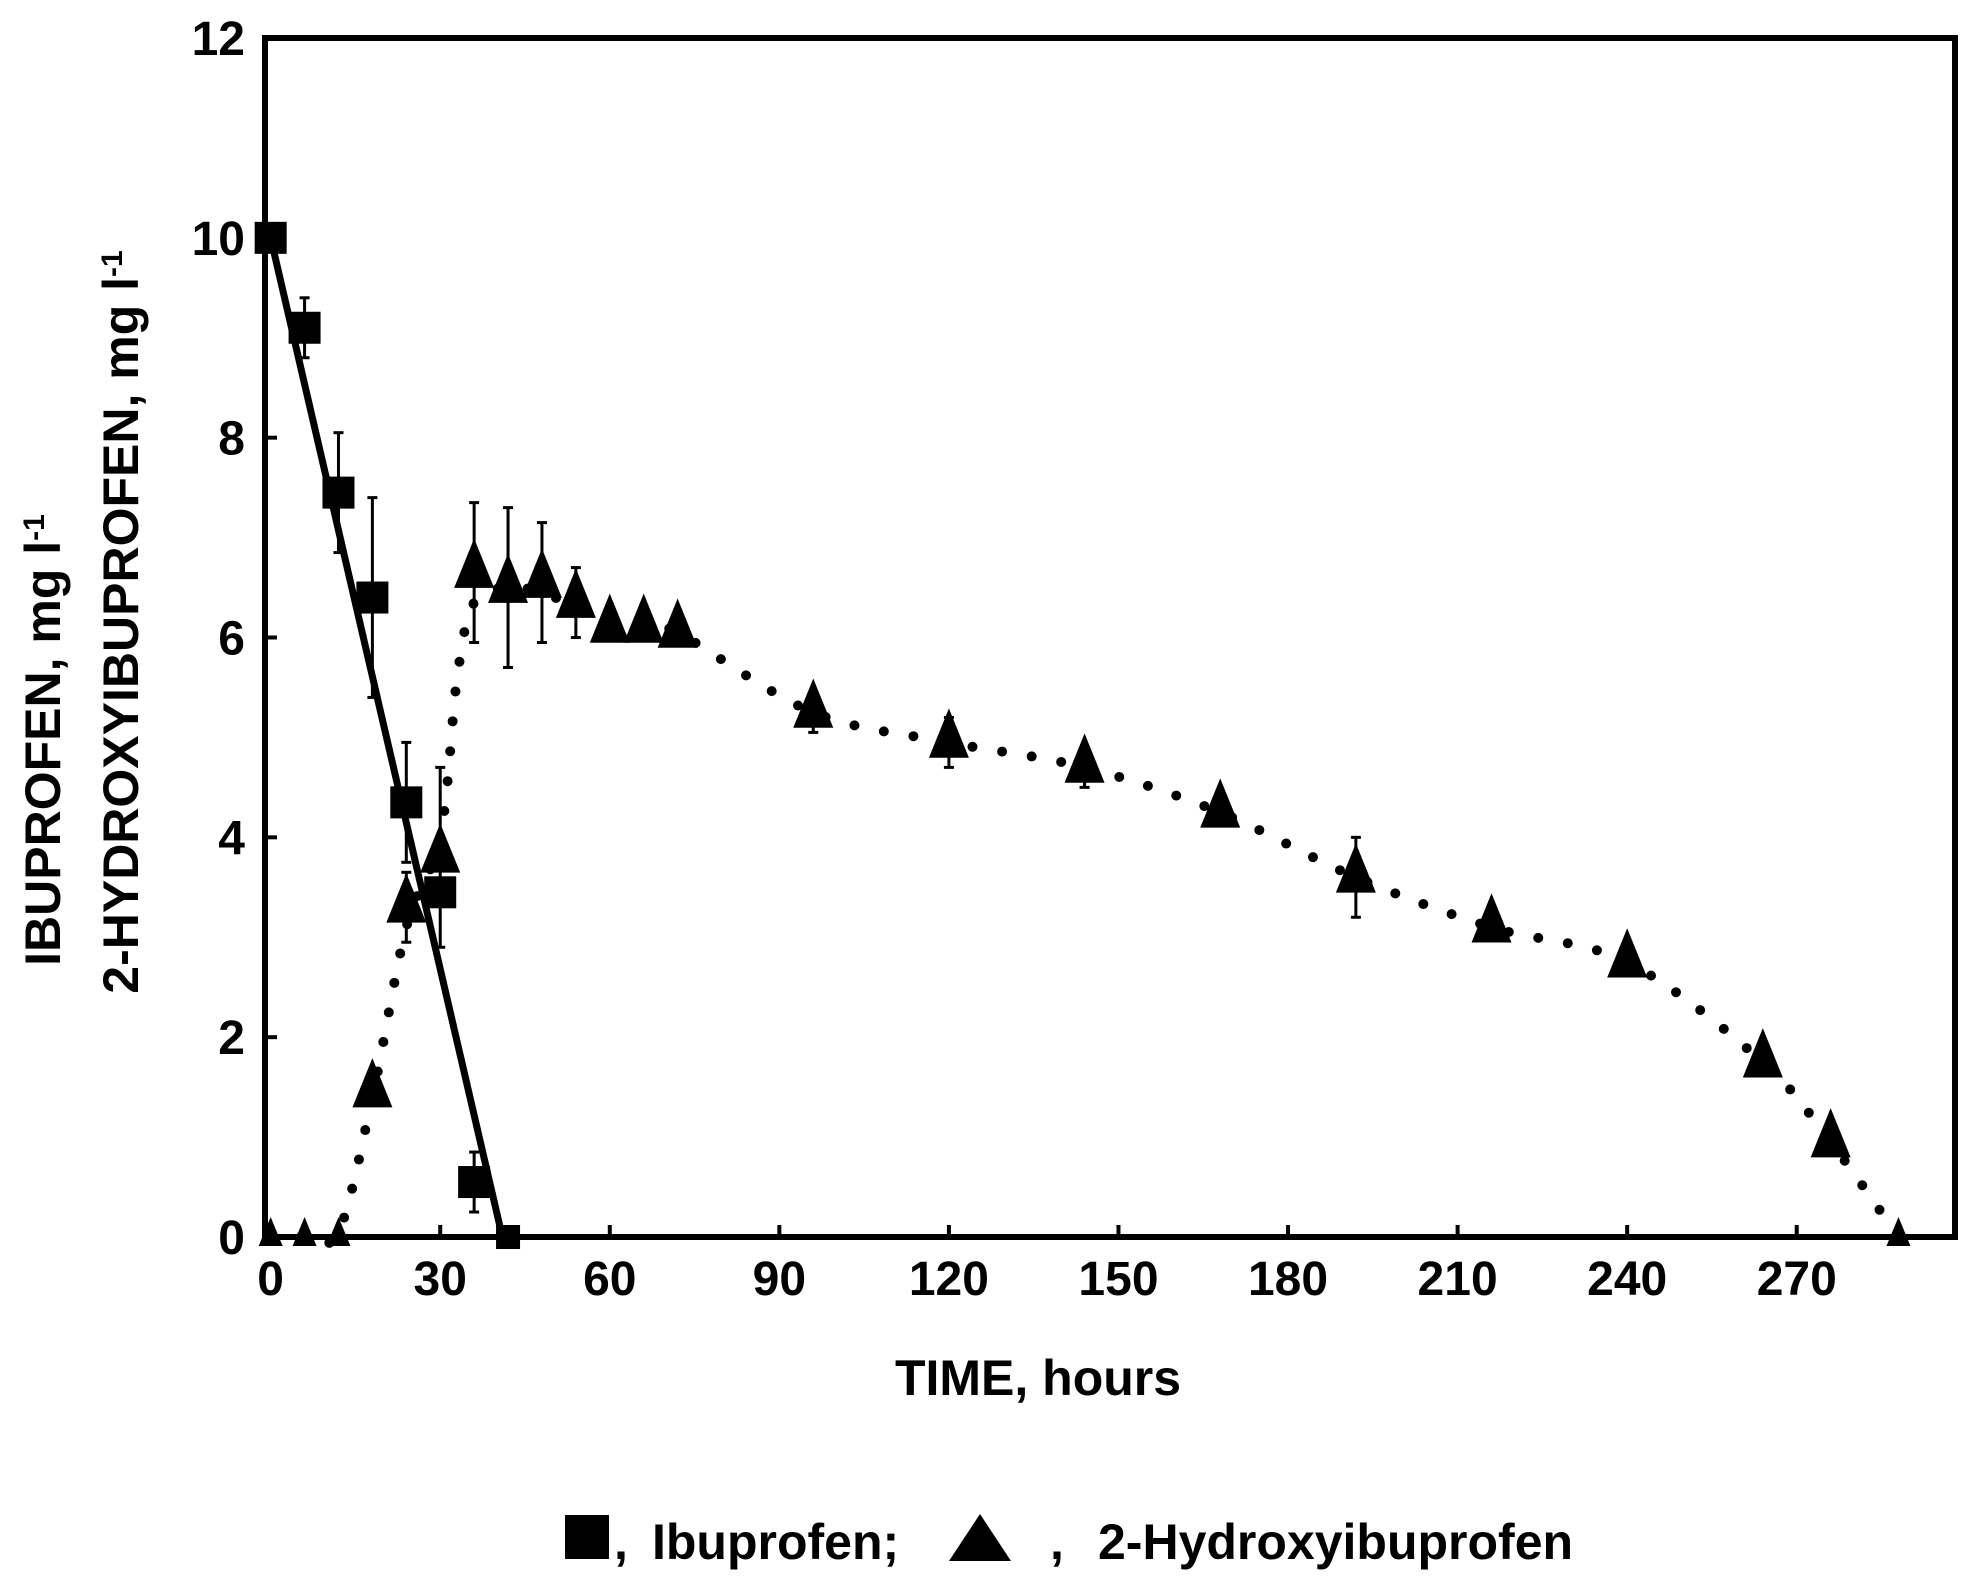  What do you see at coordinates (231, 1038) in the screenshot?
I see `y-tick-label: 2` at bounding box center [231, 1038].